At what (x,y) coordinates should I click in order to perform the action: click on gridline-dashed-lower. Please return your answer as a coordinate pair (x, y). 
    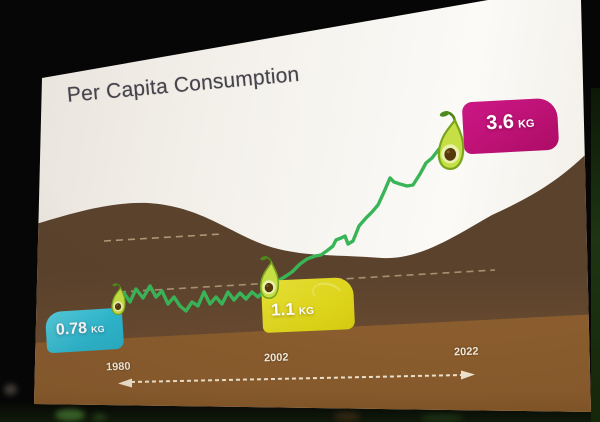
    Looking at the image, I should click on (307, 281).